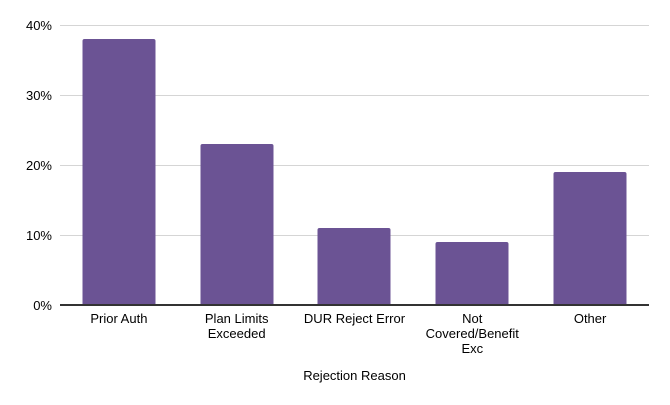 Image resolution: width=670 pixels, height=405 pixels. Describe the element at coordinates (237, 224) in the screenshot. I see `bar-plan-limits-exceeded` at that location.